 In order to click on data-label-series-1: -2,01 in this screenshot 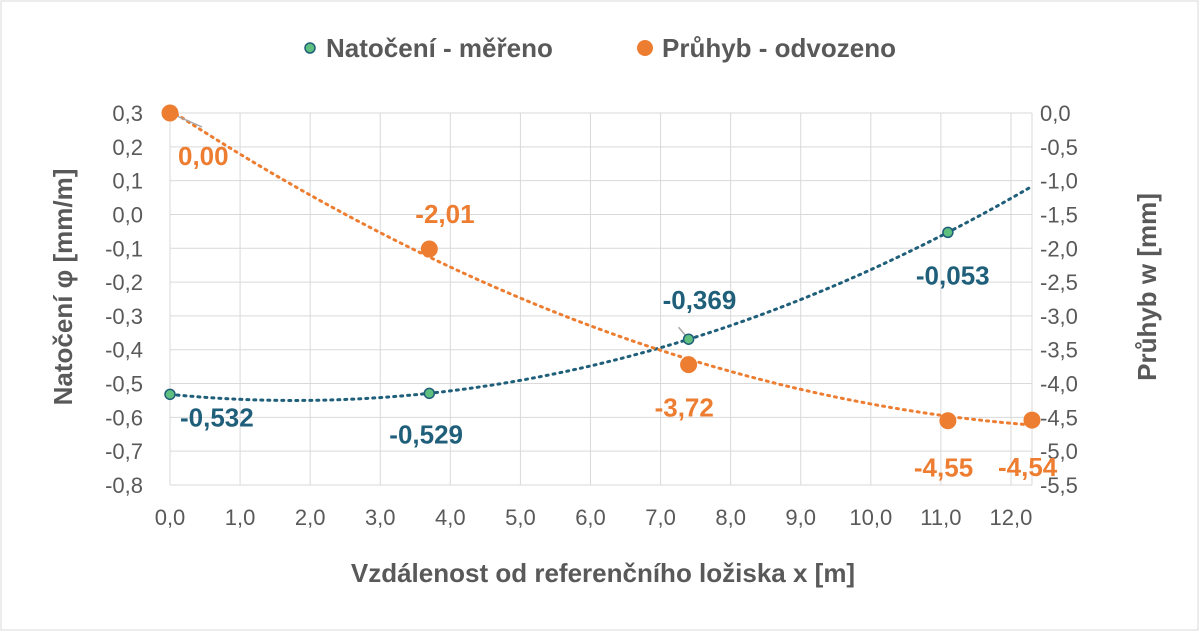, I will do `click(444, 214)`.